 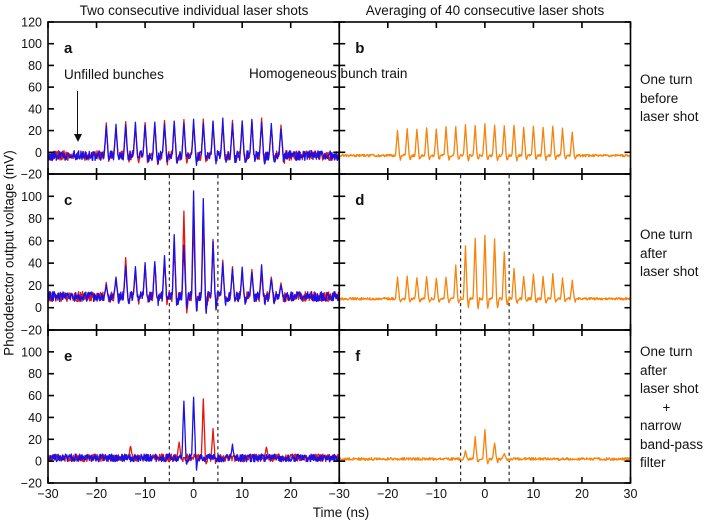 I want to click on panel-d: d, so click(x=485, y=252).